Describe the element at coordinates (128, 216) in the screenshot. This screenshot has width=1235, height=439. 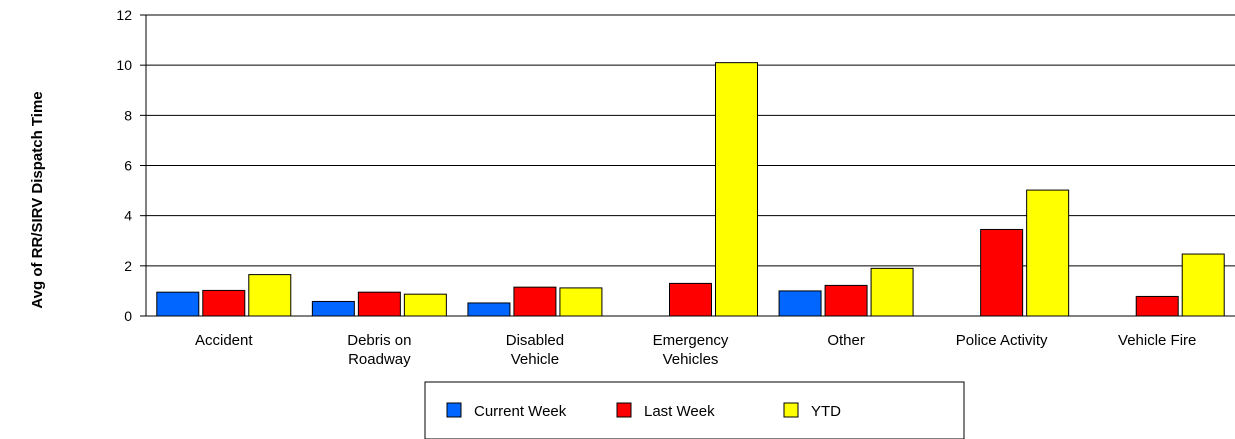
I see `y-tick-label: 4` at that location.